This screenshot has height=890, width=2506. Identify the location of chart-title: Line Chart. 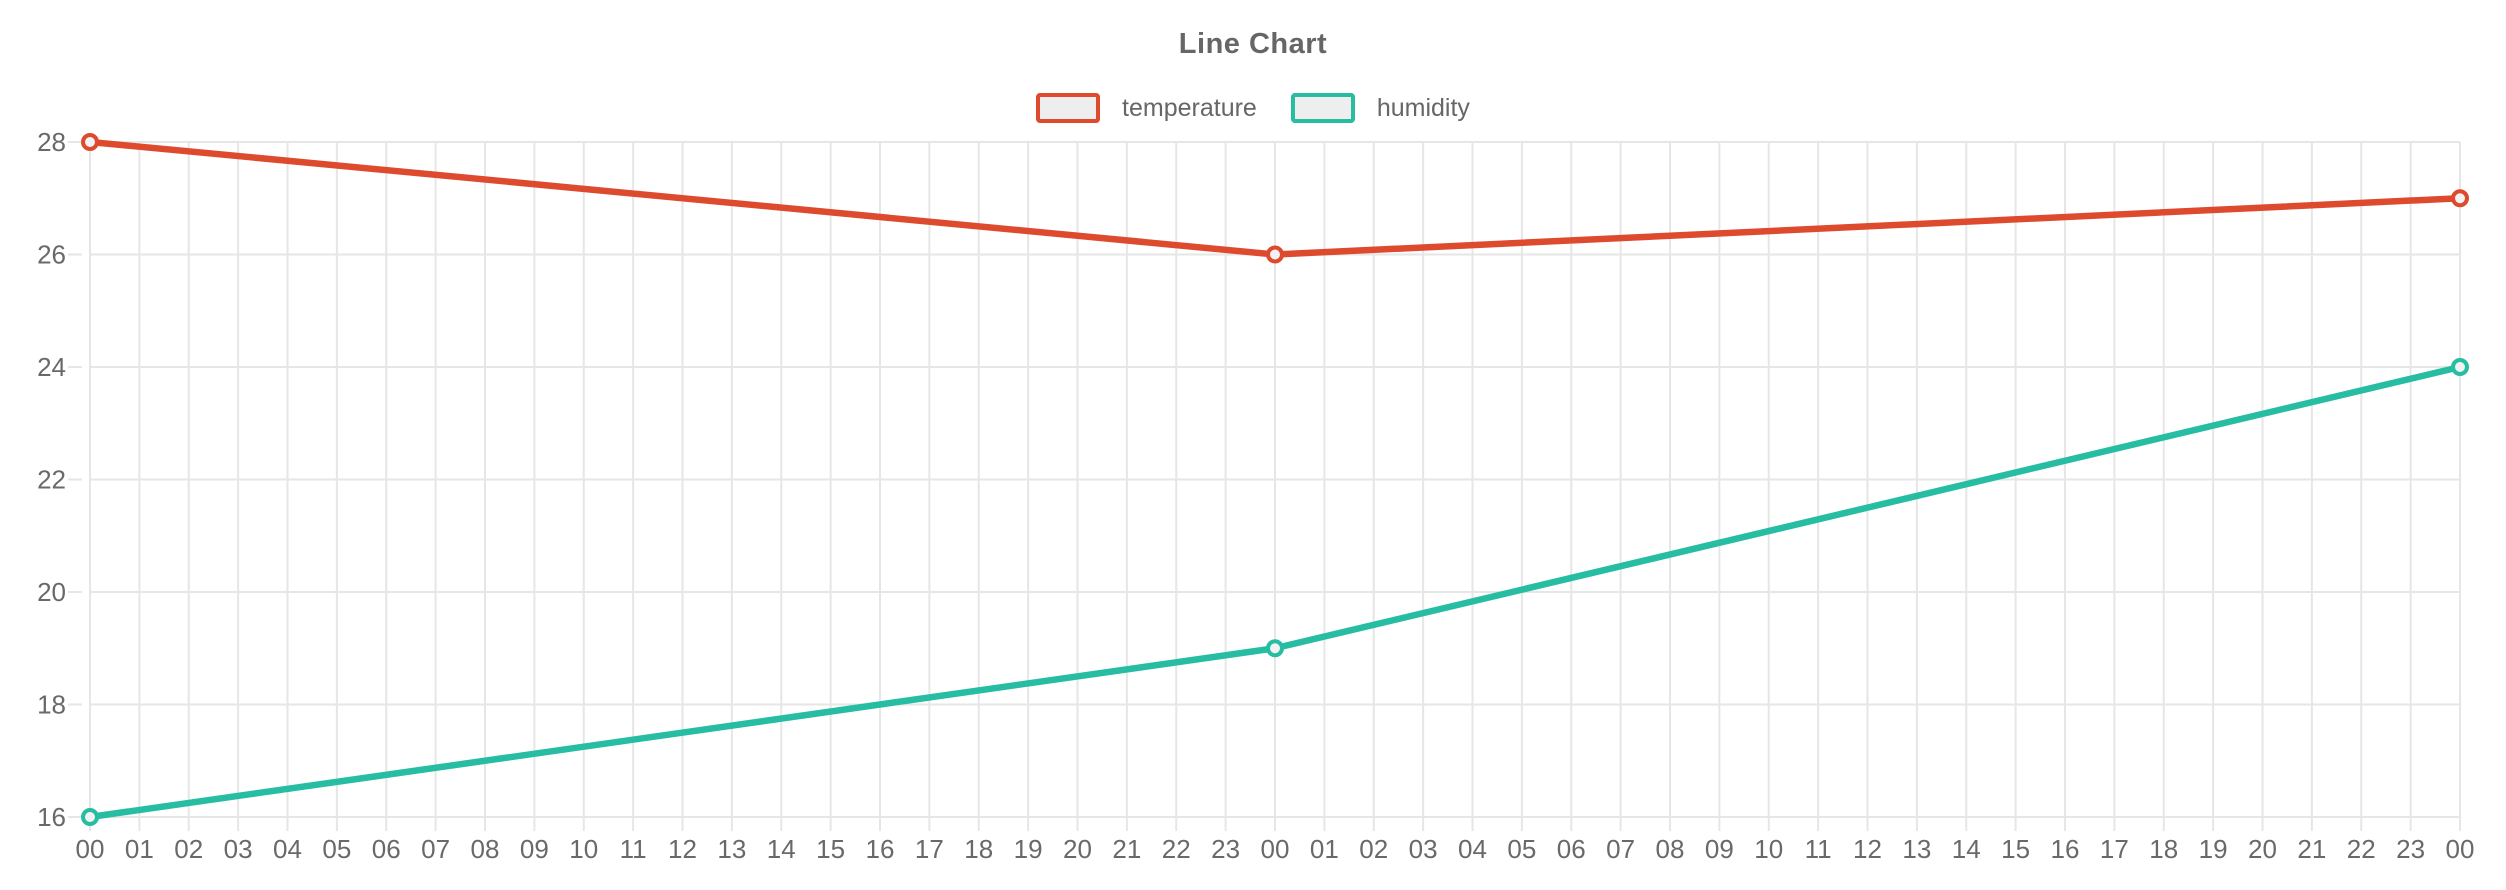
(1253, 44).